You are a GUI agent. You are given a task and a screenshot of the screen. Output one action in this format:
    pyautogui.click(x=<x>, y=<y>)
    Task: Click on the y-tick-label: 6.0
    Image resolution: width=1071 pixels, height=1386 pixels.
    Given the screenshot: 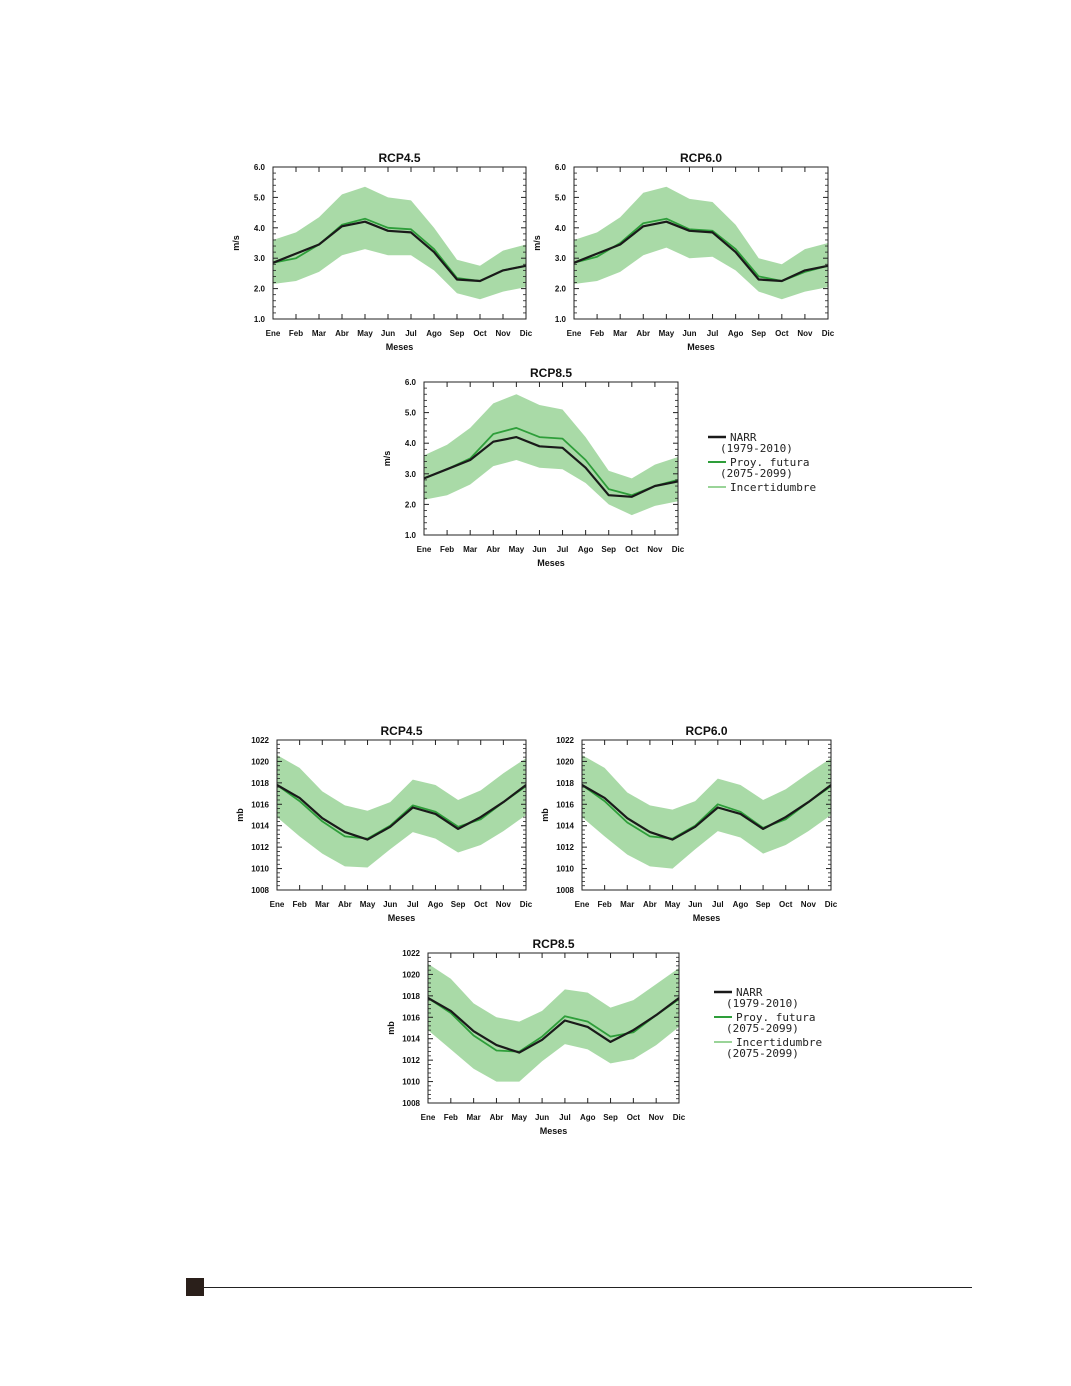 What is the action you would take?
    pyautogui.click(x=411, y=382)
    